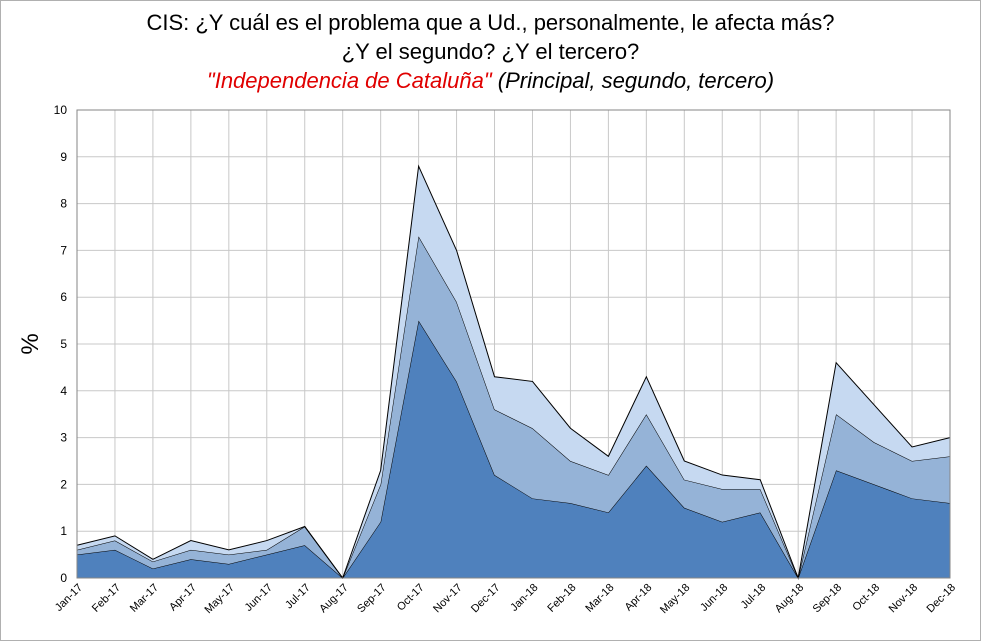 The width and height of the screenshot is (981, 641). I want to click on chart-title-subtitle: (Principal, segundo, tercero), so click(633, 80).